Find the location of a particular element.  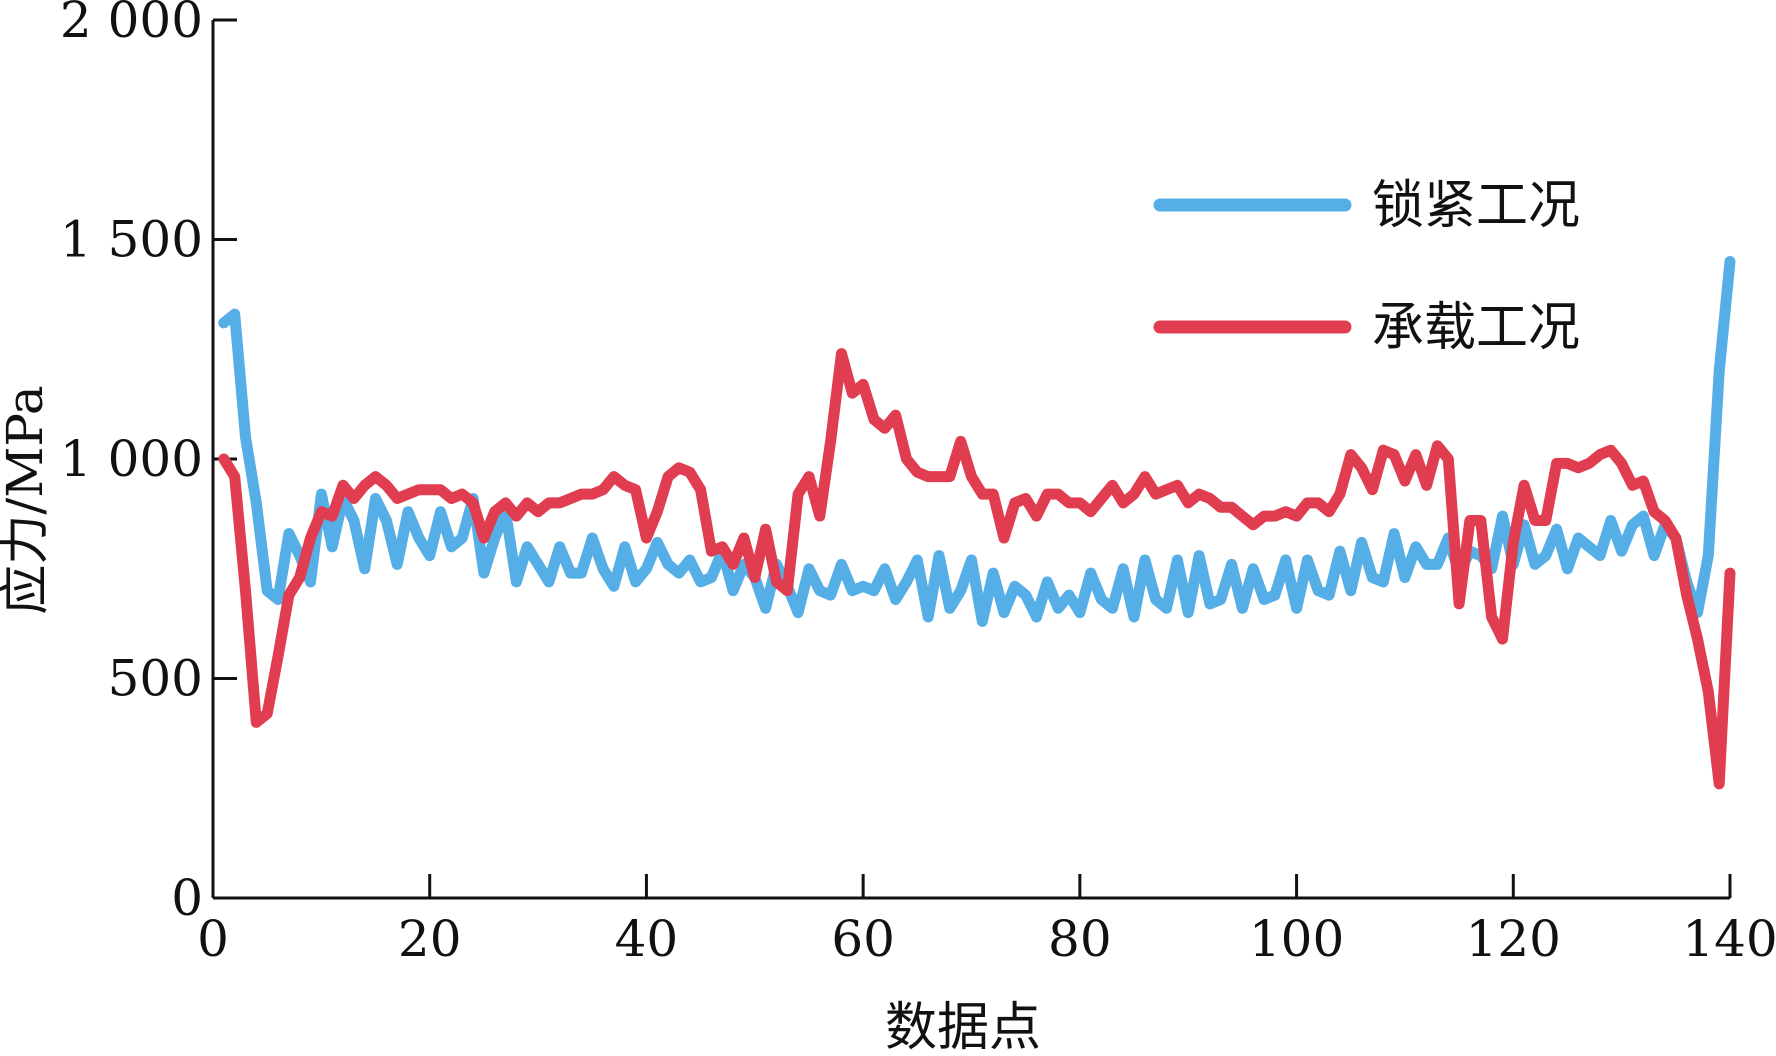

x-tick-label: 80 is located at coordinates (1080, 939).